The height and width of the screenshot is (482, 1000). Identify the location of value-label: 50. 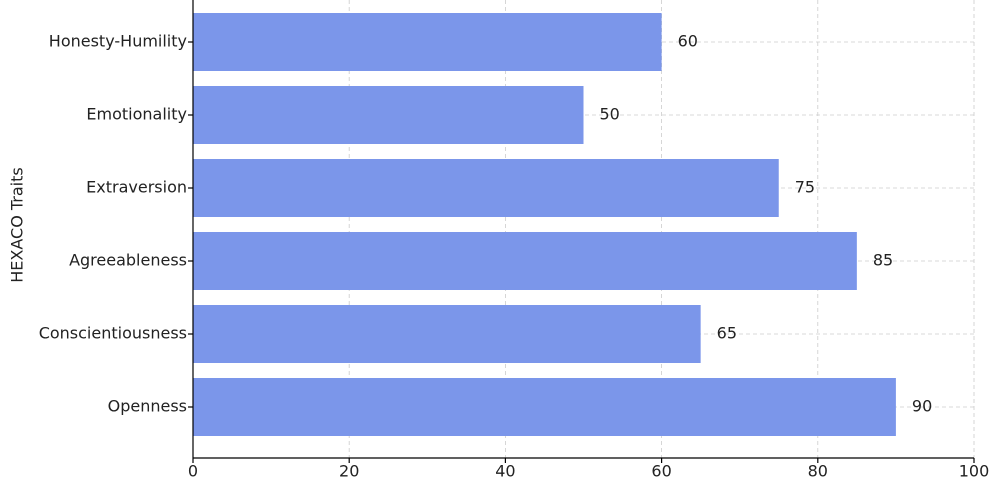
(610, 114).